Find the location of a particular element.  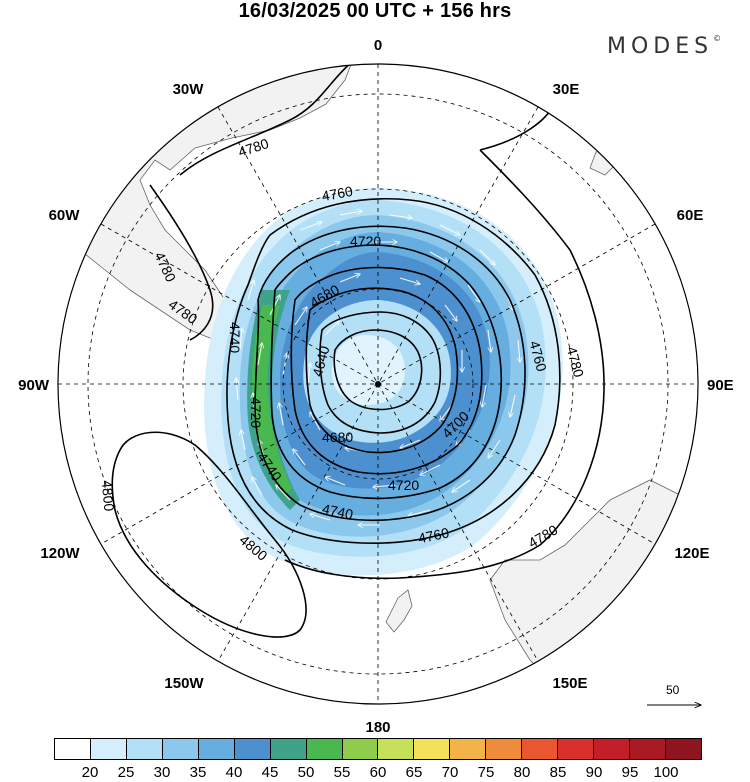

lon-label-60e: 60E is located at coordinates (690, 215).